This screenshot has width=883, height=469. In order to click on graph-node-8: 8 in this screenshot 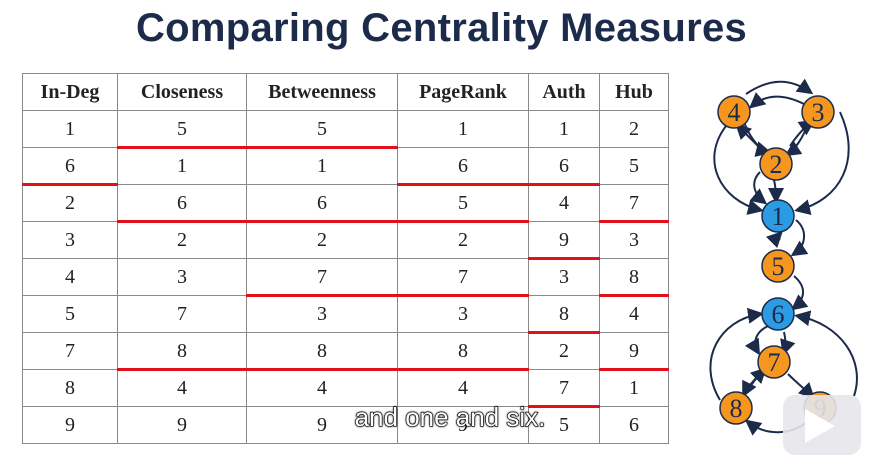, I will do `click(736, 408)`.